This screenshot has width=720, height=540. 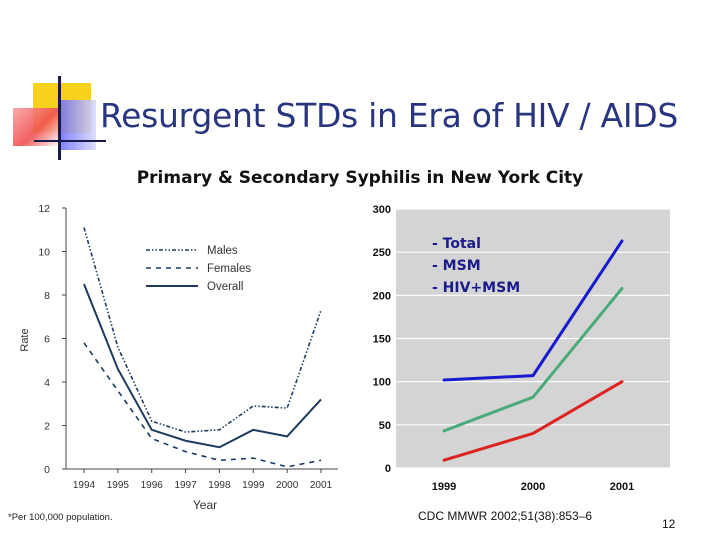 I want to click on slide-title: Resurgent STDs in Era of HIV / AIDS, so click(x=389, y=115).